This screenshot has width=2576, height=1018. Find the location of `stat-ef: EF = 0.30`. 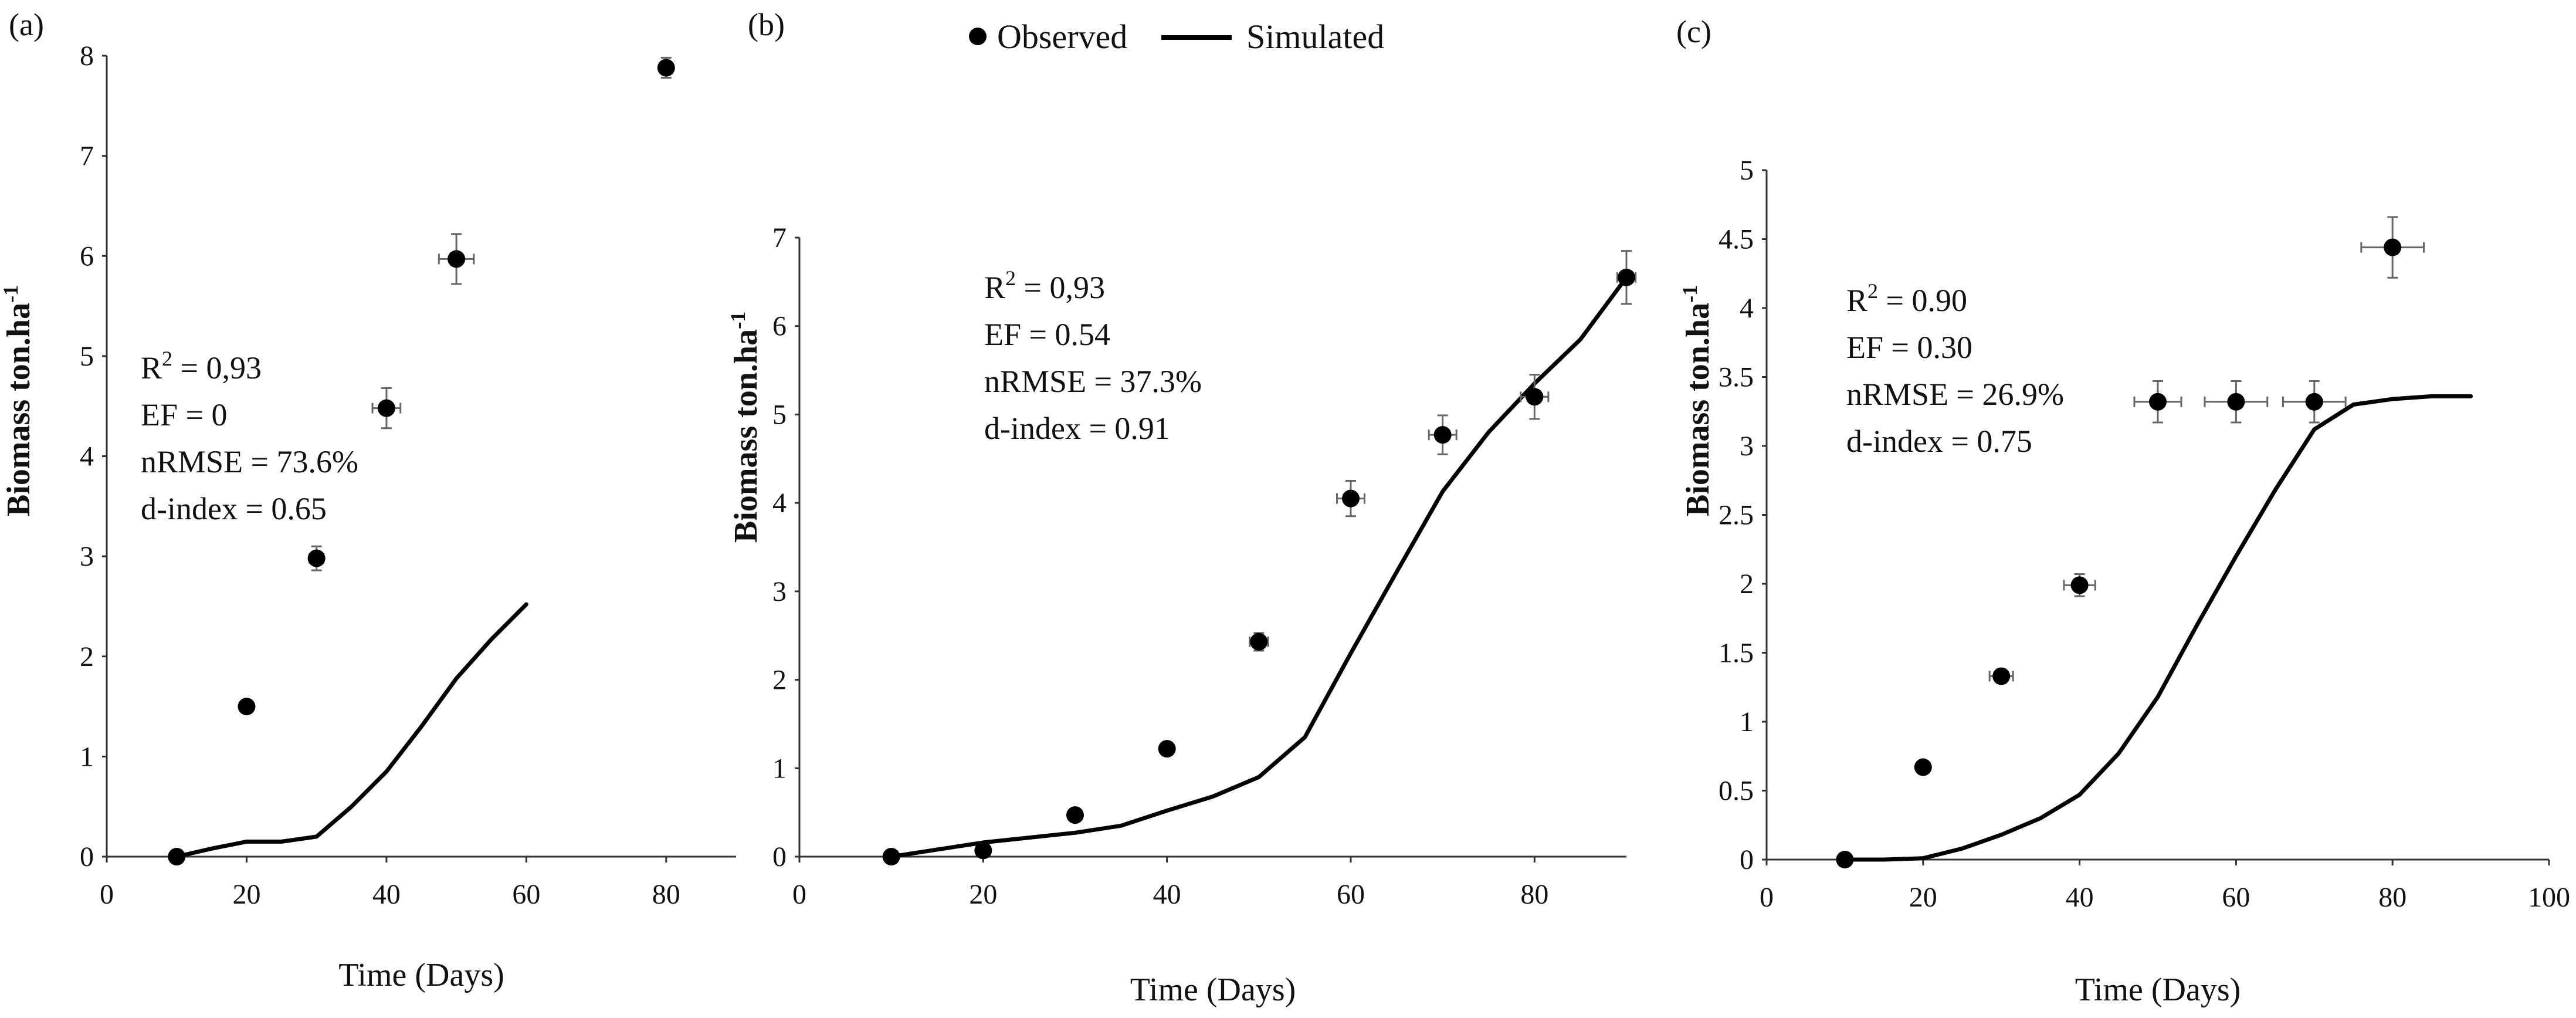

stat-ef: EF = 0.30 is located at coordinates (1909, 347).